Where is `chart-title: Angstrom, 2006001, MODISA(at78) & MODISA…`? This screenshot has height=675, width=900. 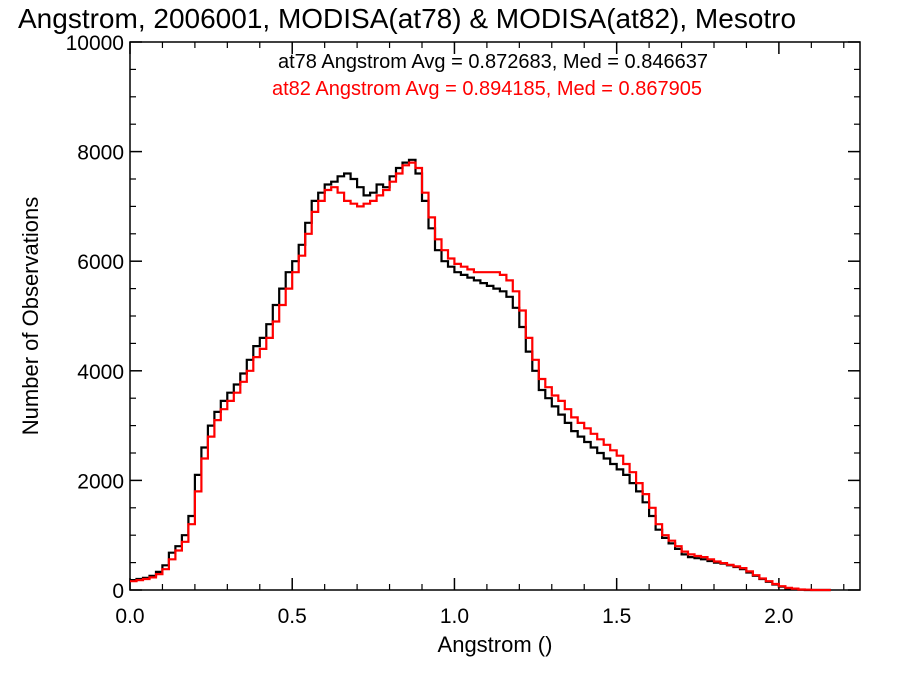
chart-title: Angstrom, 2006001, MODISA(at78) & MODISA… is located at coordinates (407, 18).